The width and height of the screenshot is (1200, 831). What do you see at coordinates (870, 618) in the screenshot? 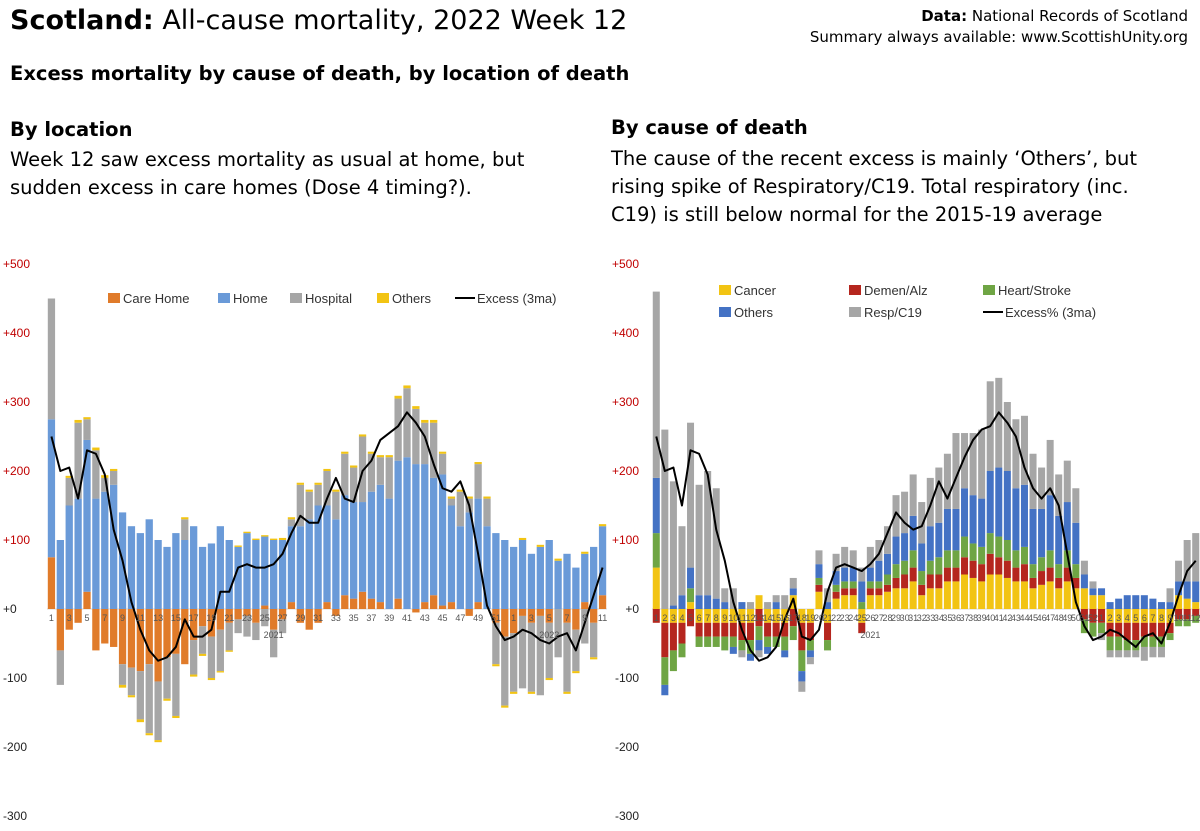
I see `x-tick-label: 26` at bounding box center [870, 618].